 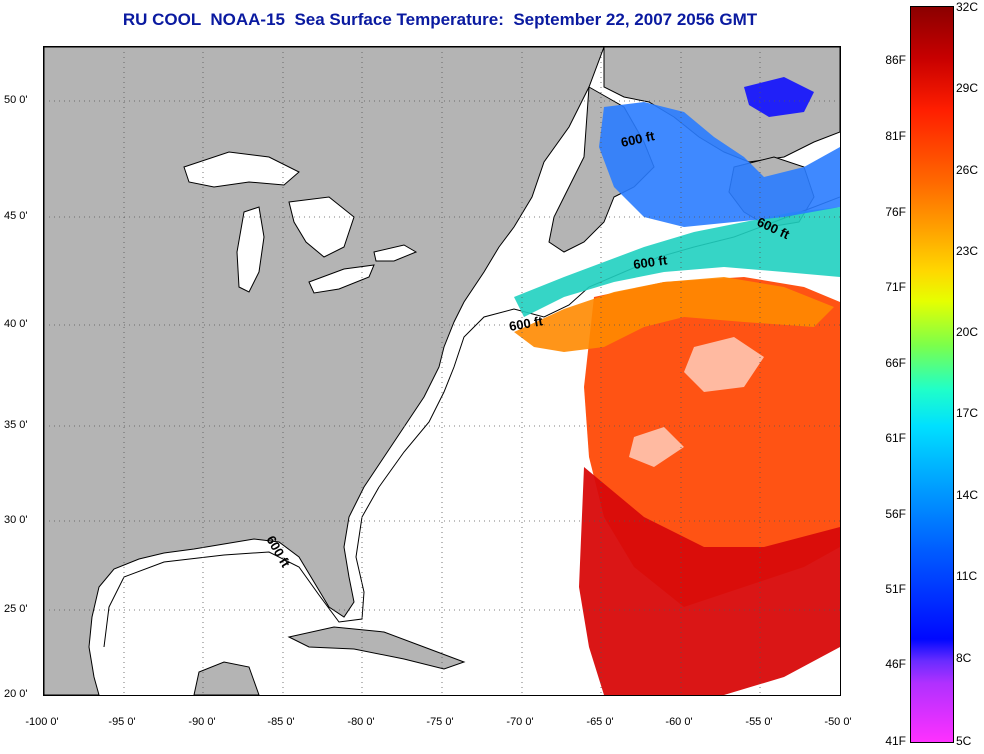 I want to click on lat-label-35: 35 0', so click(x=16, y=425).